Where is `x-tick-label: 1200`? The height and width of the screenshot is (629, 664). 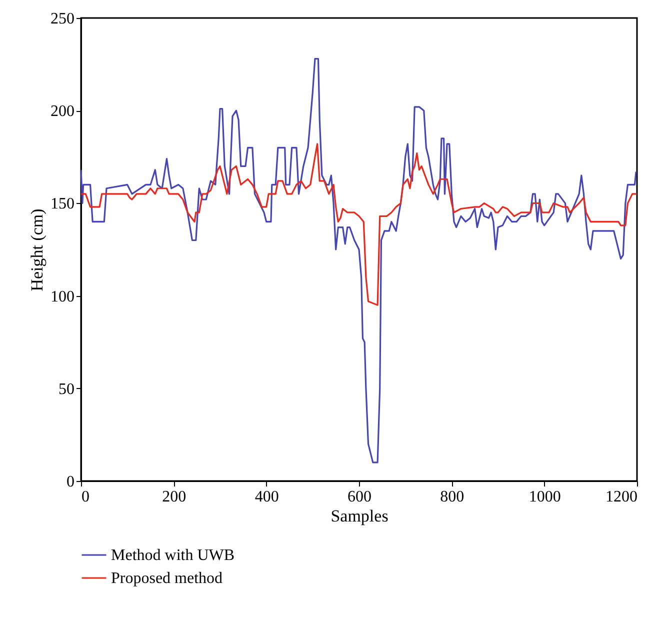
x-tick-label: 1200 is located at coordinates (622, 497).